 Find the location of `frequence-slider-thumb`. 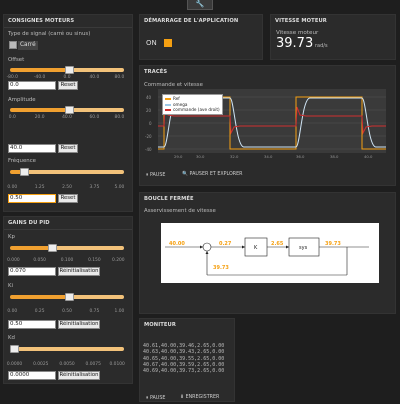

frequence-slider-thumb is located at coordinates (24, 172).